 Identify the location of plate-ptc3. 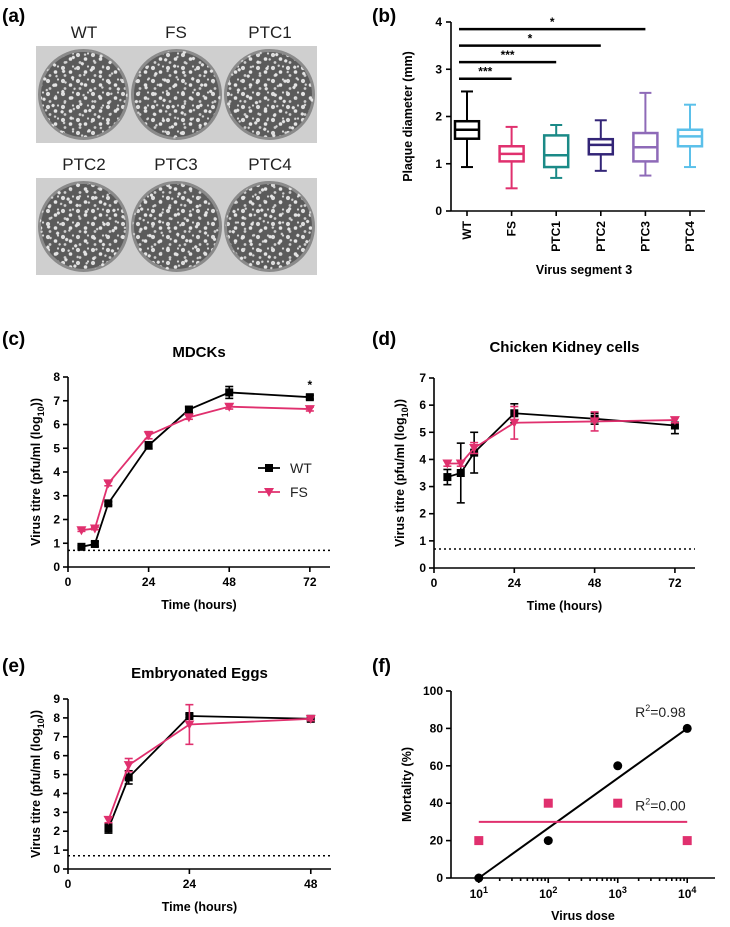
(176, 226).